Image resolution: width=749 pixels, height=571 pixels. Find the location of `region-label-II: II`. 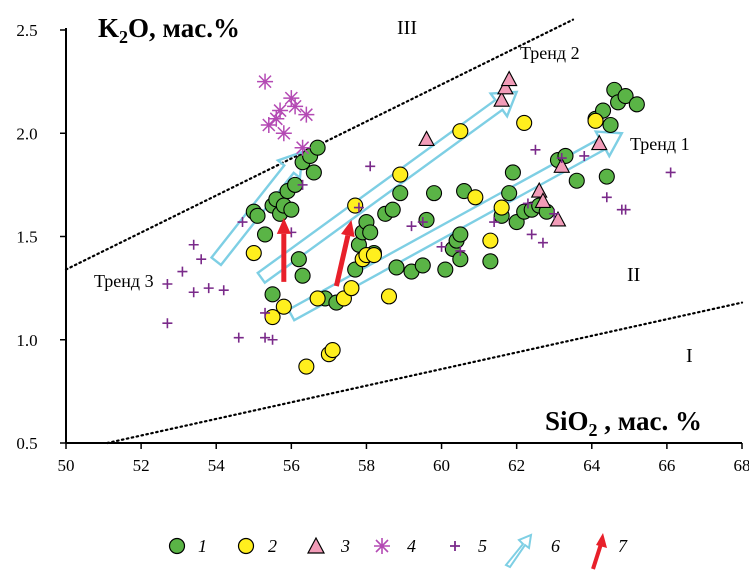

region-label-II: II is located at coordinates (633, 275).